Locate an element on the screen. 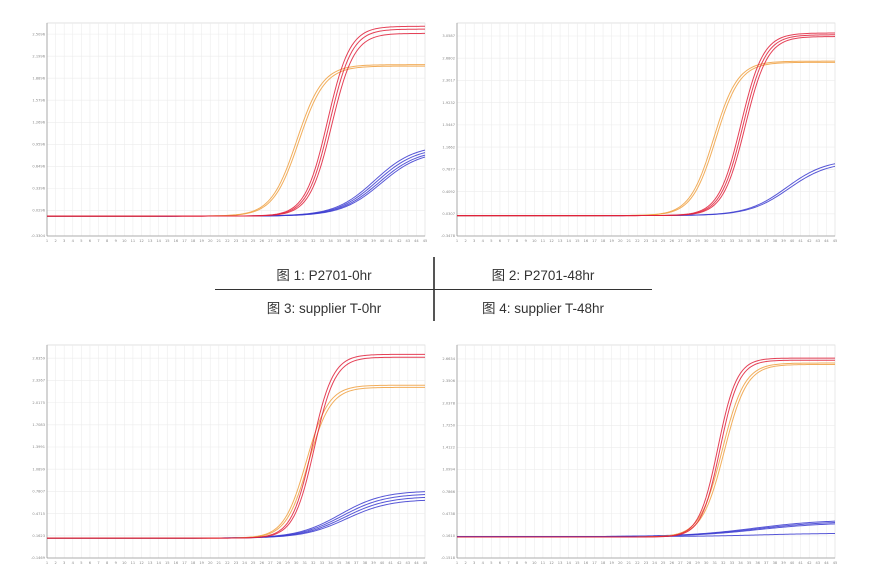 The height and width of the screenshot is (580, 870). y-tick-label: 2.6634 is located at coordinates (448, 359).